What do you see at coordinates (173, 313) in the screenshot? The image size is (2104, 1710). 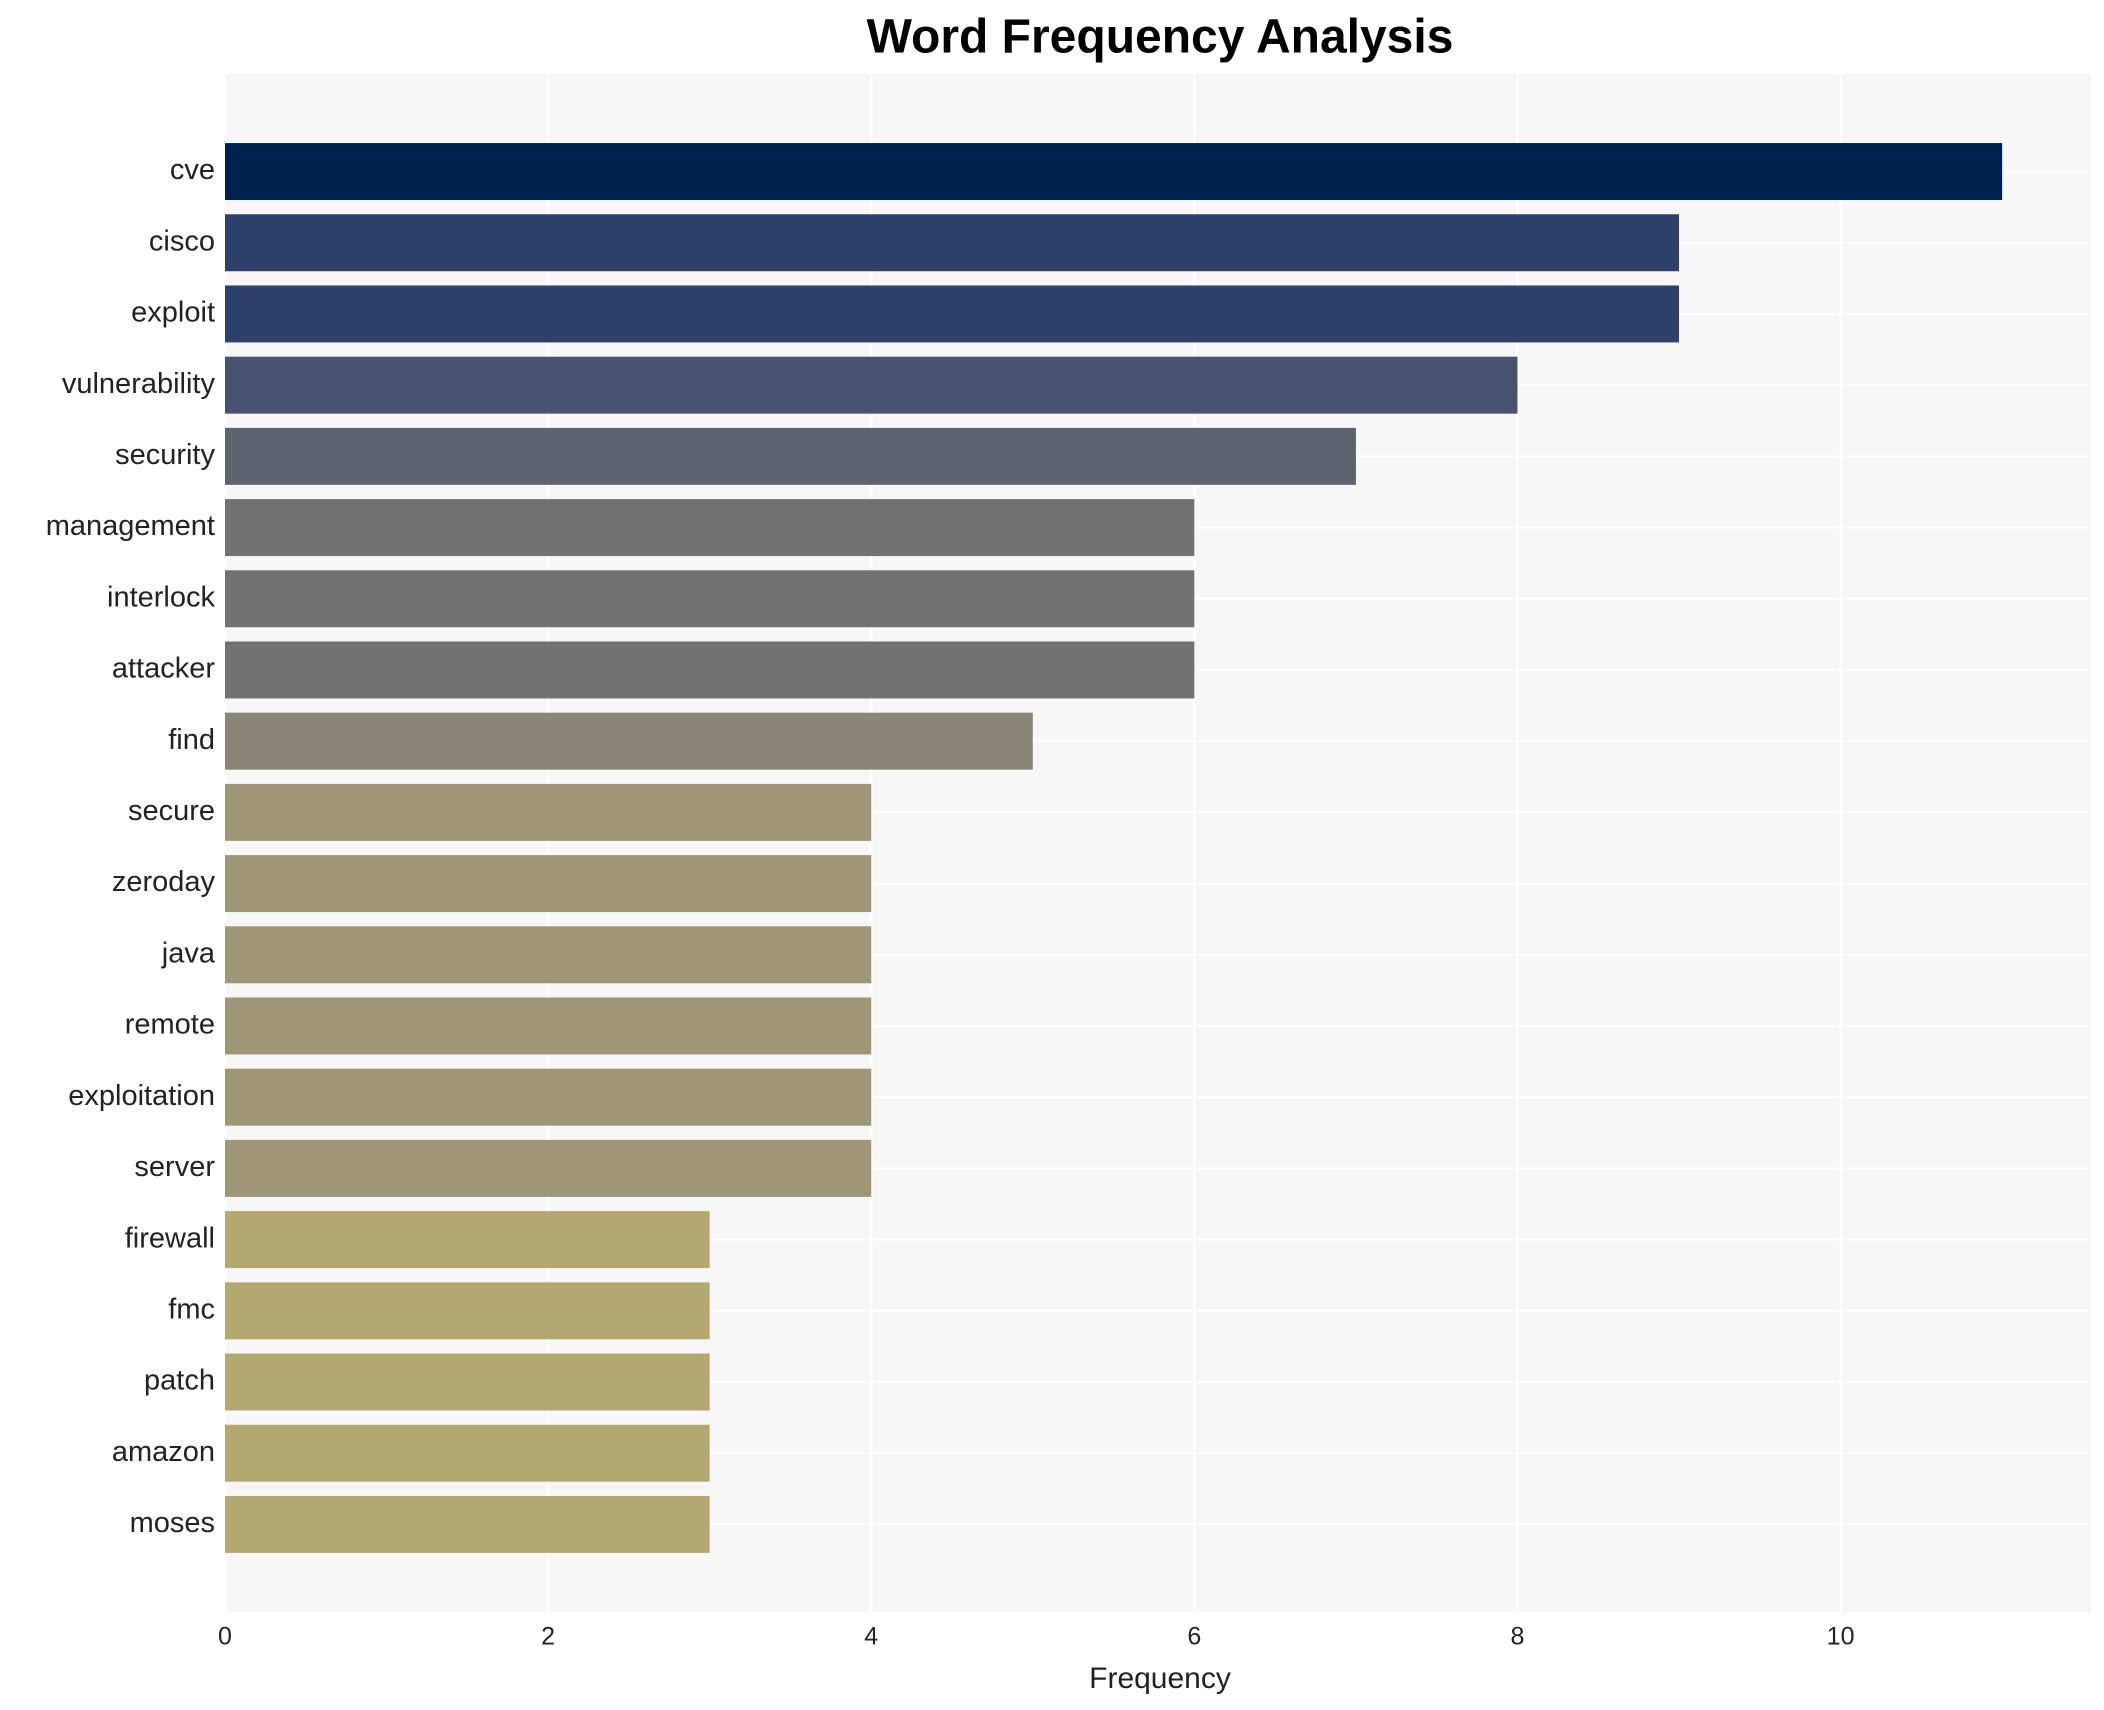 I see `y-tick-label: exploit` at bounding box center [173, 313].